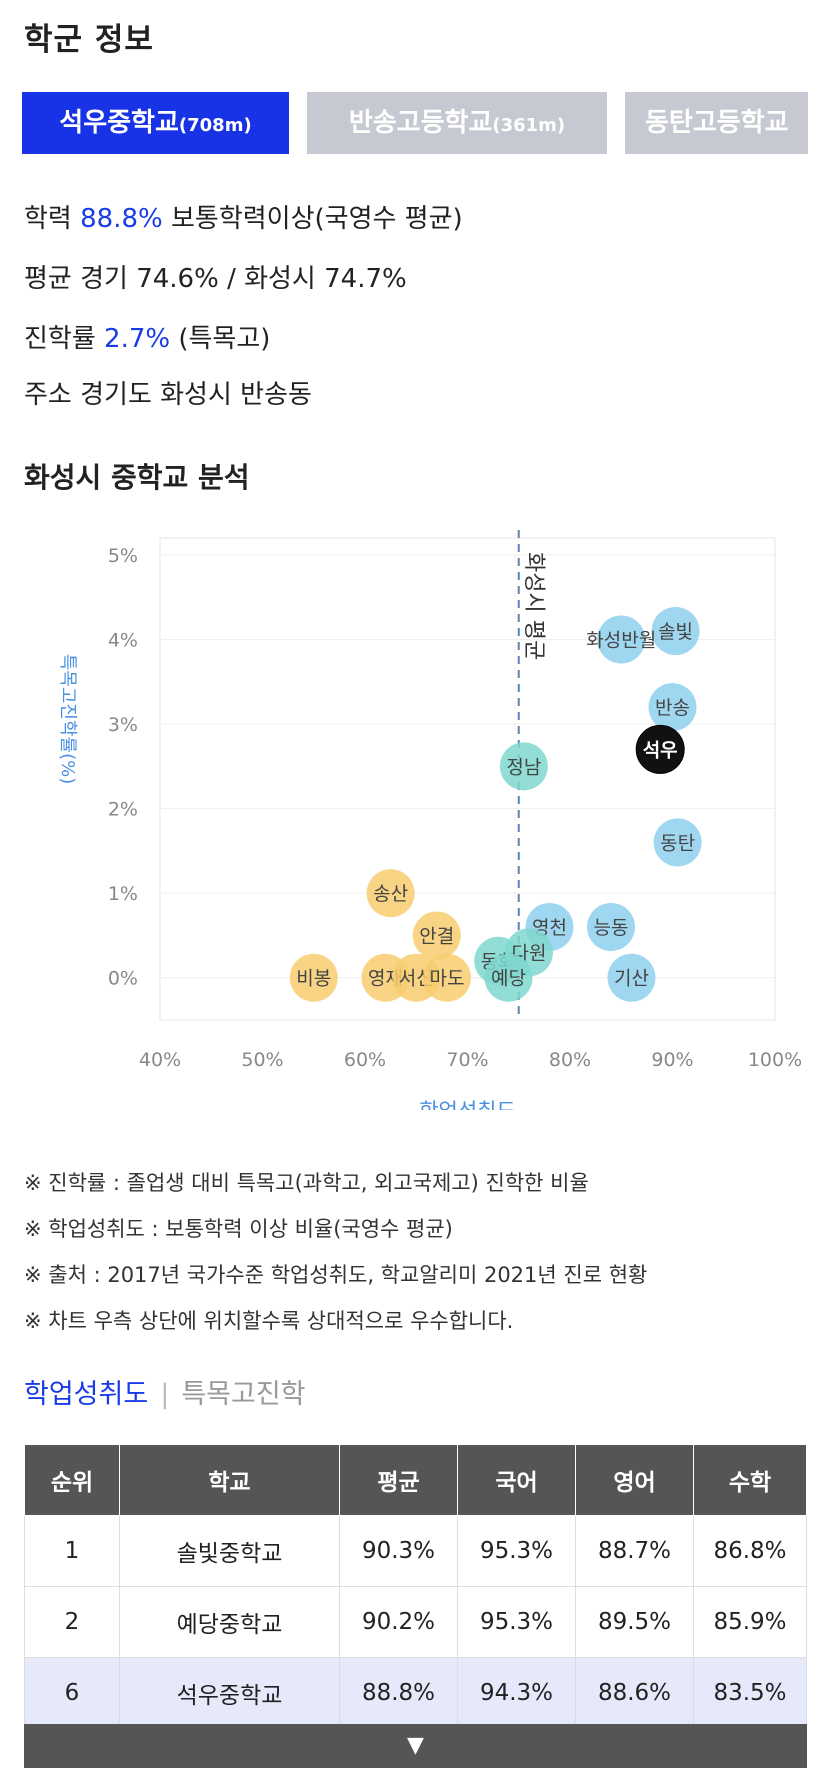 The width and height of the screenshot is (827, 1791). What do you see at coordinates (750, 1551) in the screenshot?
I see `cell-math: 86.8%` at bounding box center [750, 1551].